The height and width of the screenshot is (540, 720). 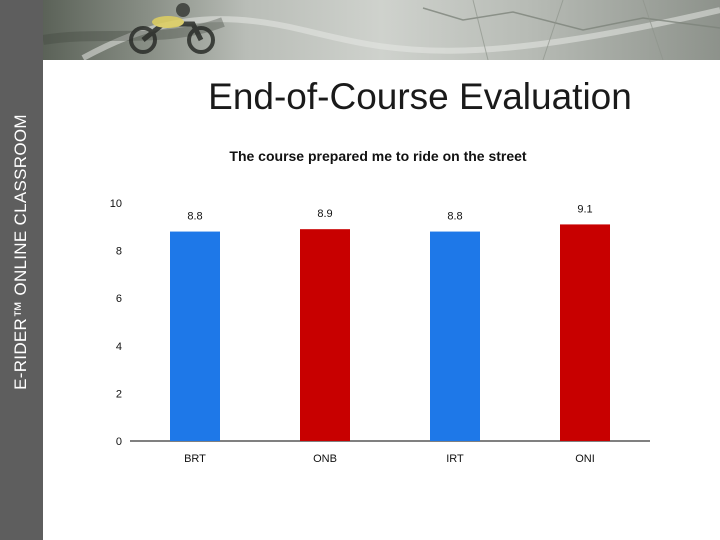 What do you see at coordinates (119, 394) in the screenshot?
I see `y-tick-label: 2` at bounding box center [119, 394].